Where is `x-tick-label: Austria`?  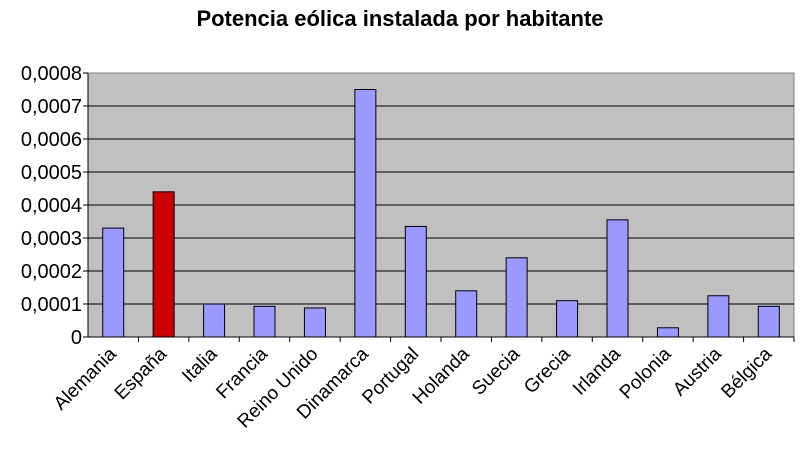 x-tick-label: Austria is located at coordinates (697, 371).